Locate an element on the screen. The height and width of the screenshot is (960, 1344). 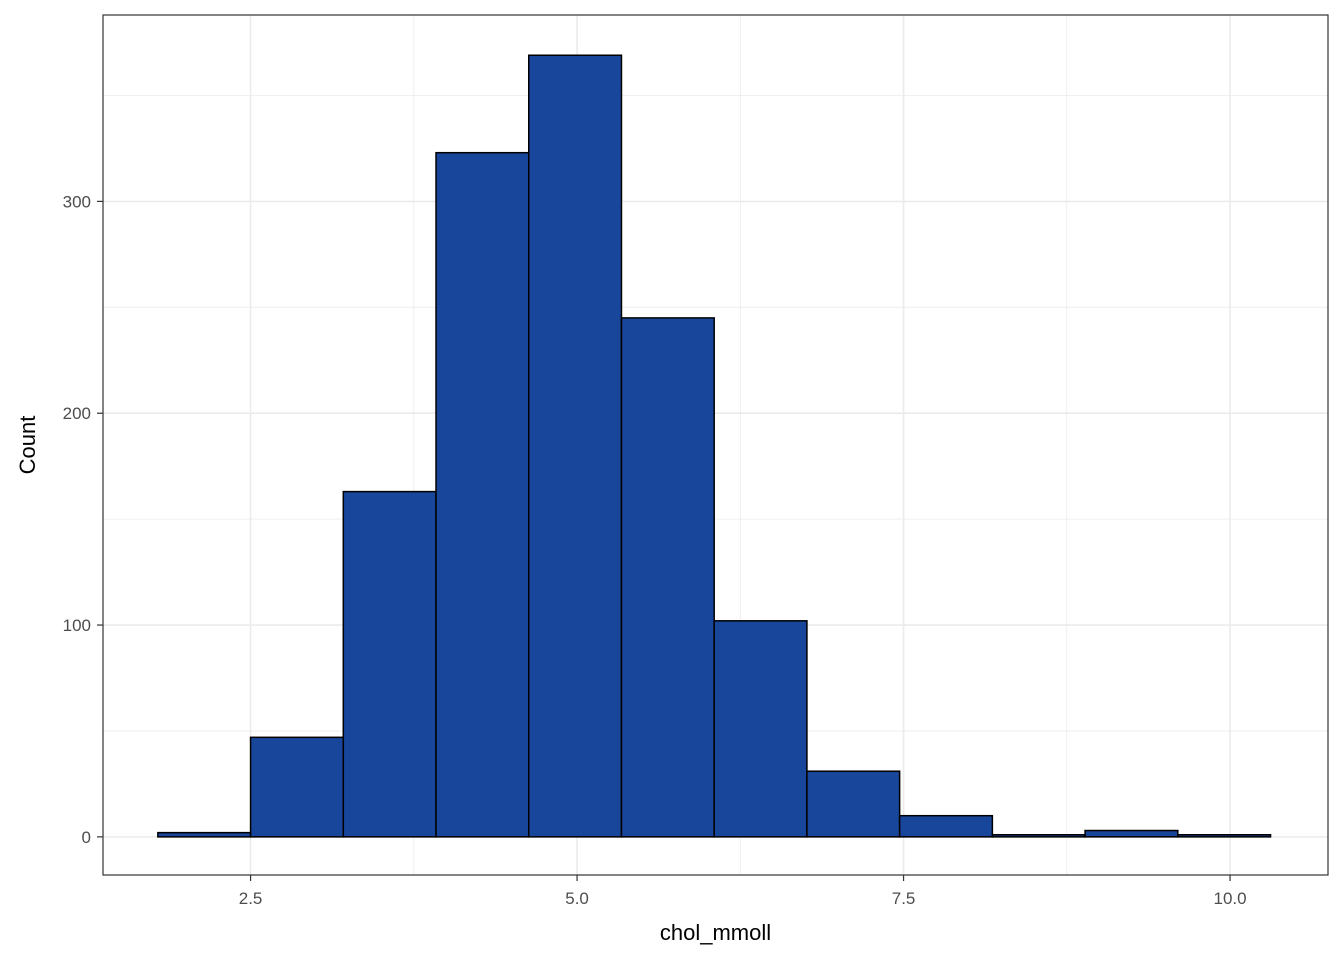
y-axis-title: Count is located at coordinates (27, 445).